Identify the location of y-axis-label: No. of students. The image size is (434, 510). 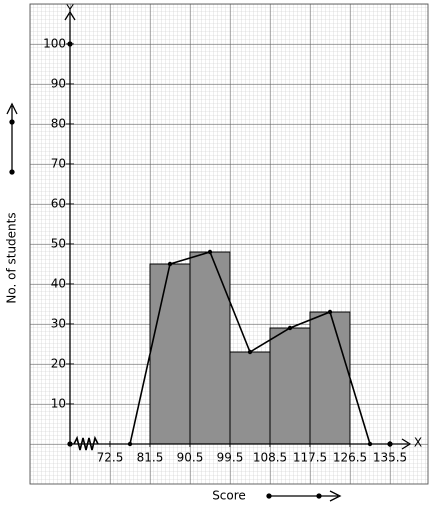
(12, 257).